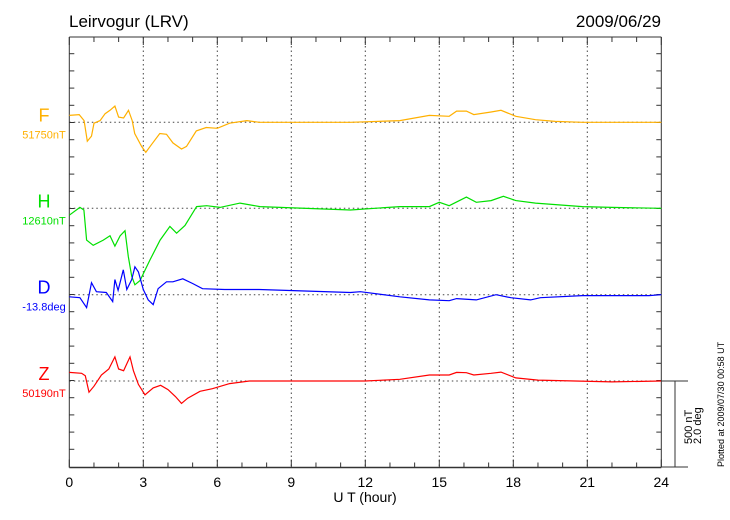 The image size is (730, 520). What do you see at coordinates (365, 240) in the screenshot?
I see `series-line-h` at bounding box center [365, 240].